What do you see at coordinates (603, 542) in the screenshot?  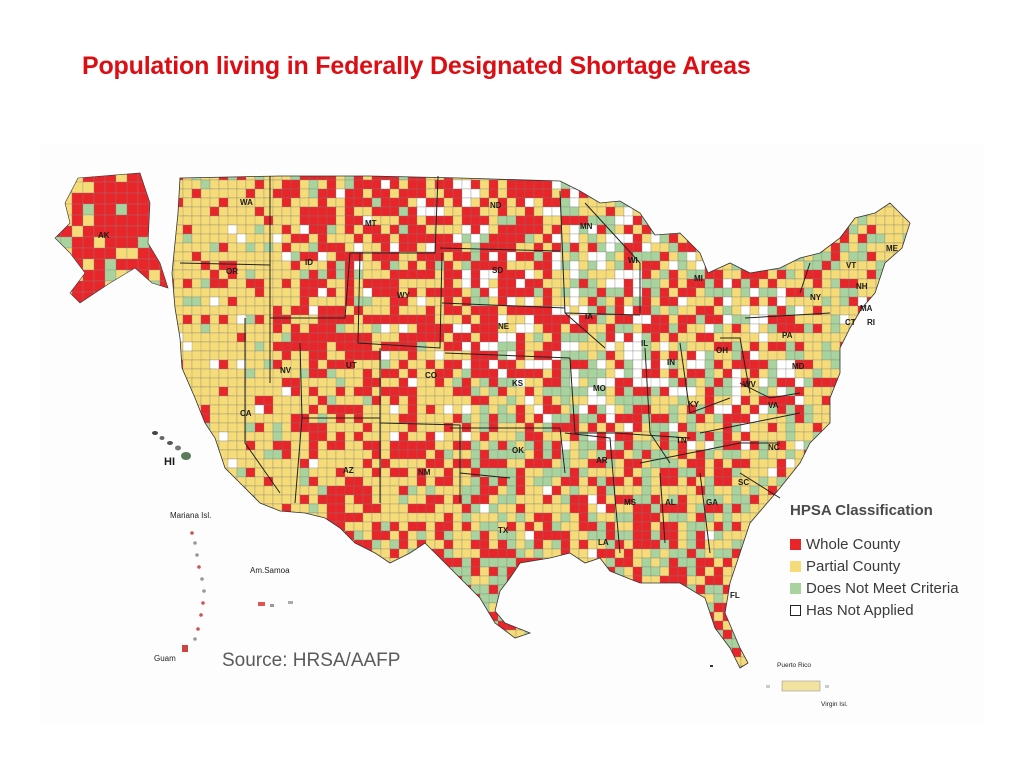 I see `state-label-la: LA` at bounding box center [603, 542].